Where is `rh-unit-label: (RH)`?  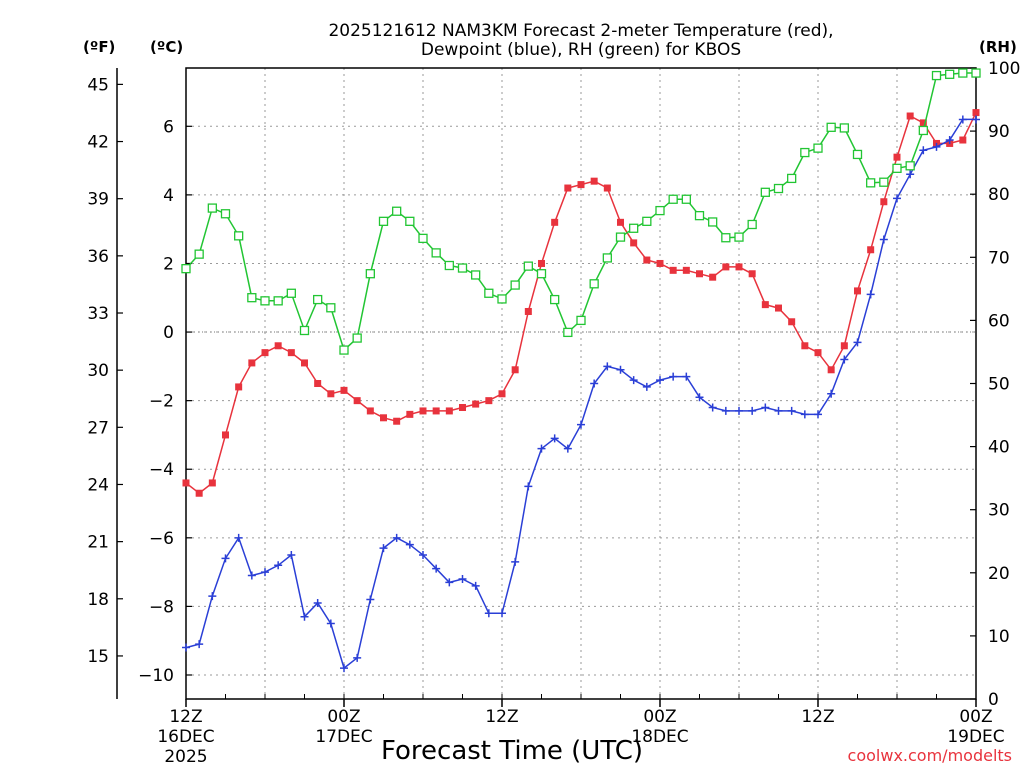
rh-unit-label: (RH) is located at coordinates (998, 47).